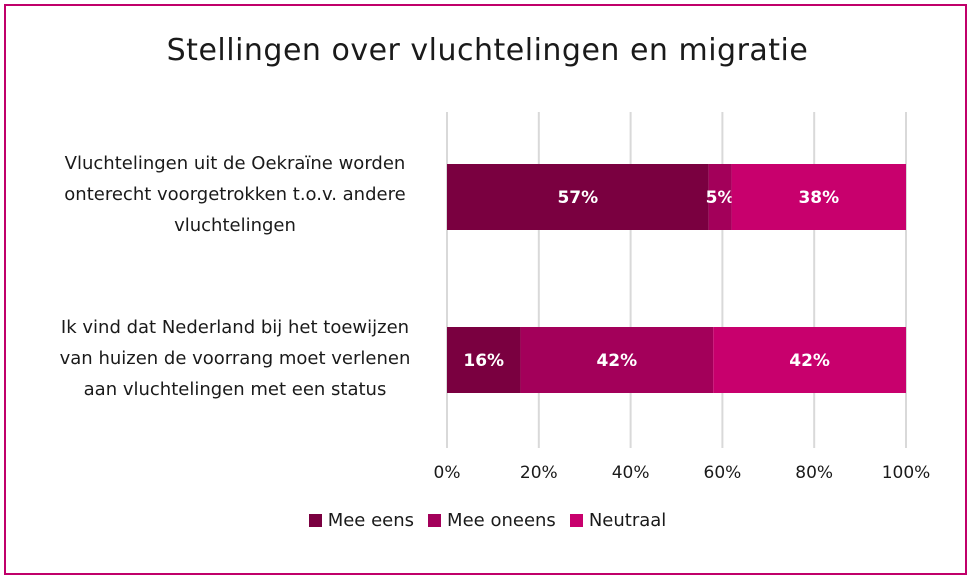 This screenshot has height=583, width=975. I want to click on legend-swatch-mee-oneens, so click(435, 520).